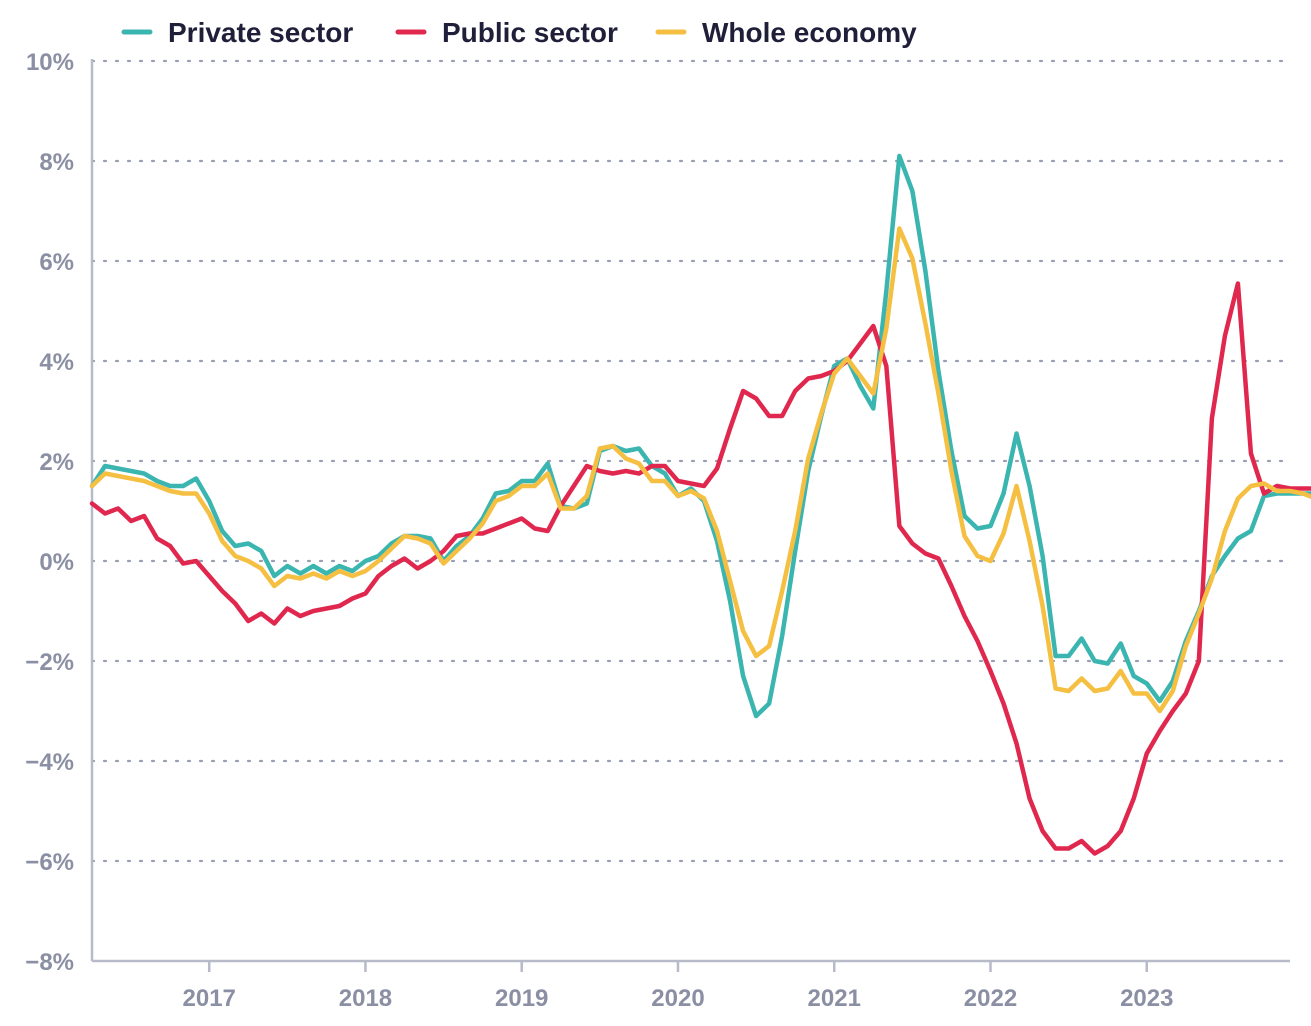 The image size is (1311, 1026). Describe the element at coordinates (56, 162) in the screenshot. I see `y-tick-label: 8%` at that location.